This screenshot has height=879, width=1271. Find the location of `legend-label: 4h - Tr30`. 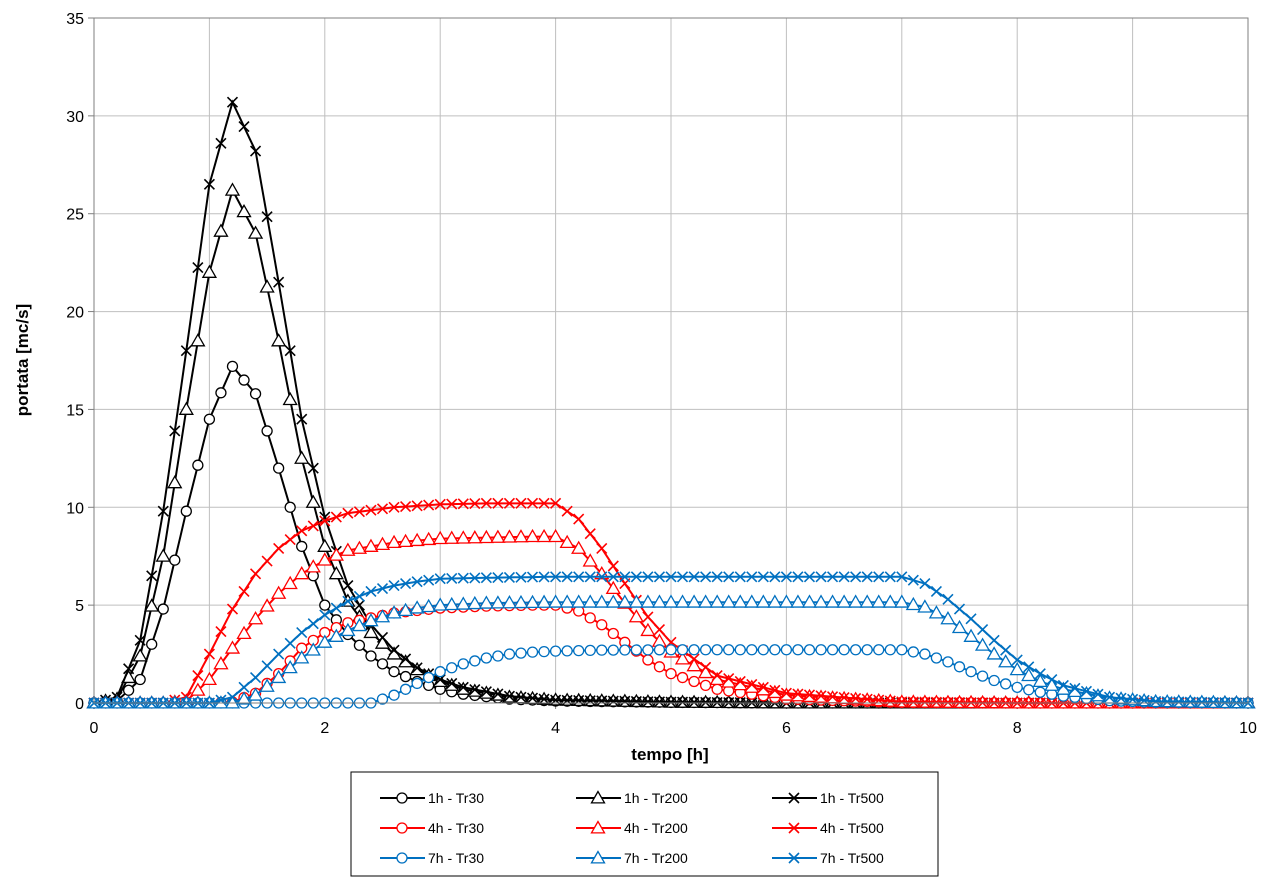

legend-label: 4h - Tr30 is located at coordinates (456, 828).